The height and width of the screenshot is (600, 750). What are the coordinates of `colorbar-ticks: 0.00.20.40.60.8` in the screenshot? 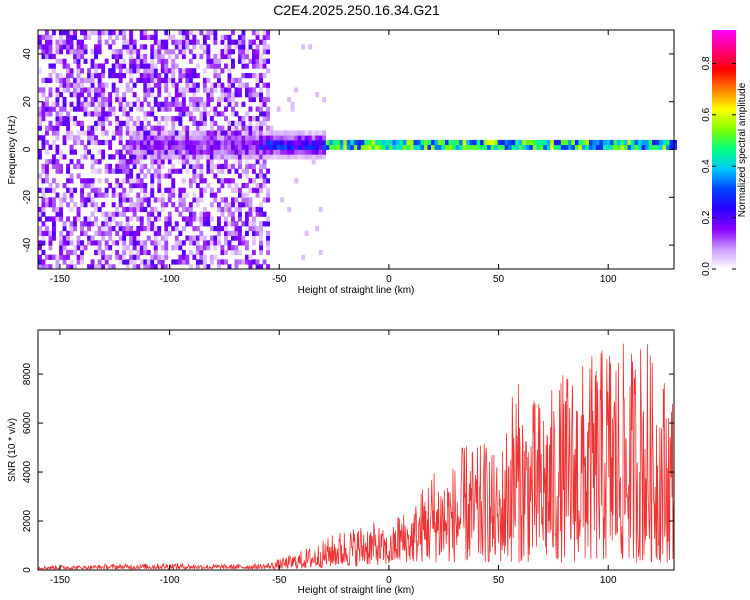 It's located at (718, 166).